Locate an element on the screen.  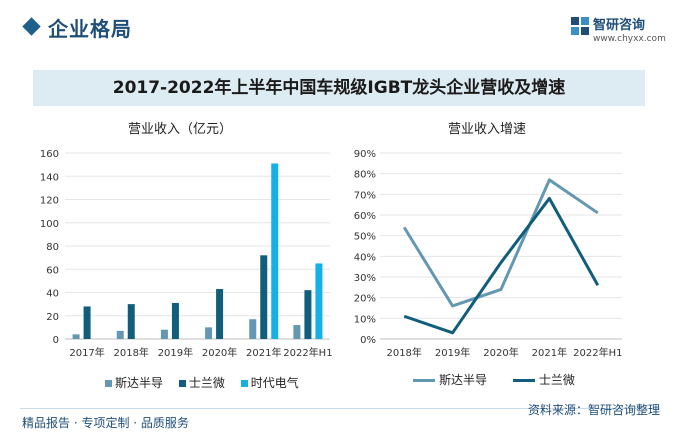
line-y-tick-label: 30% is located at coordinates (365, 278).